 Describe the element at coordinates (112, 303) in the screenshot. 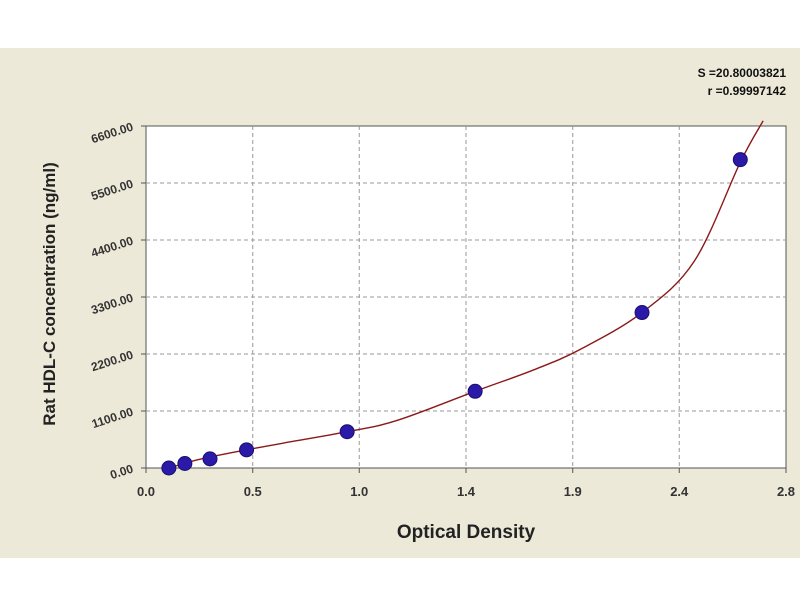

I see `y-tick-label: 3300.00` at that location.